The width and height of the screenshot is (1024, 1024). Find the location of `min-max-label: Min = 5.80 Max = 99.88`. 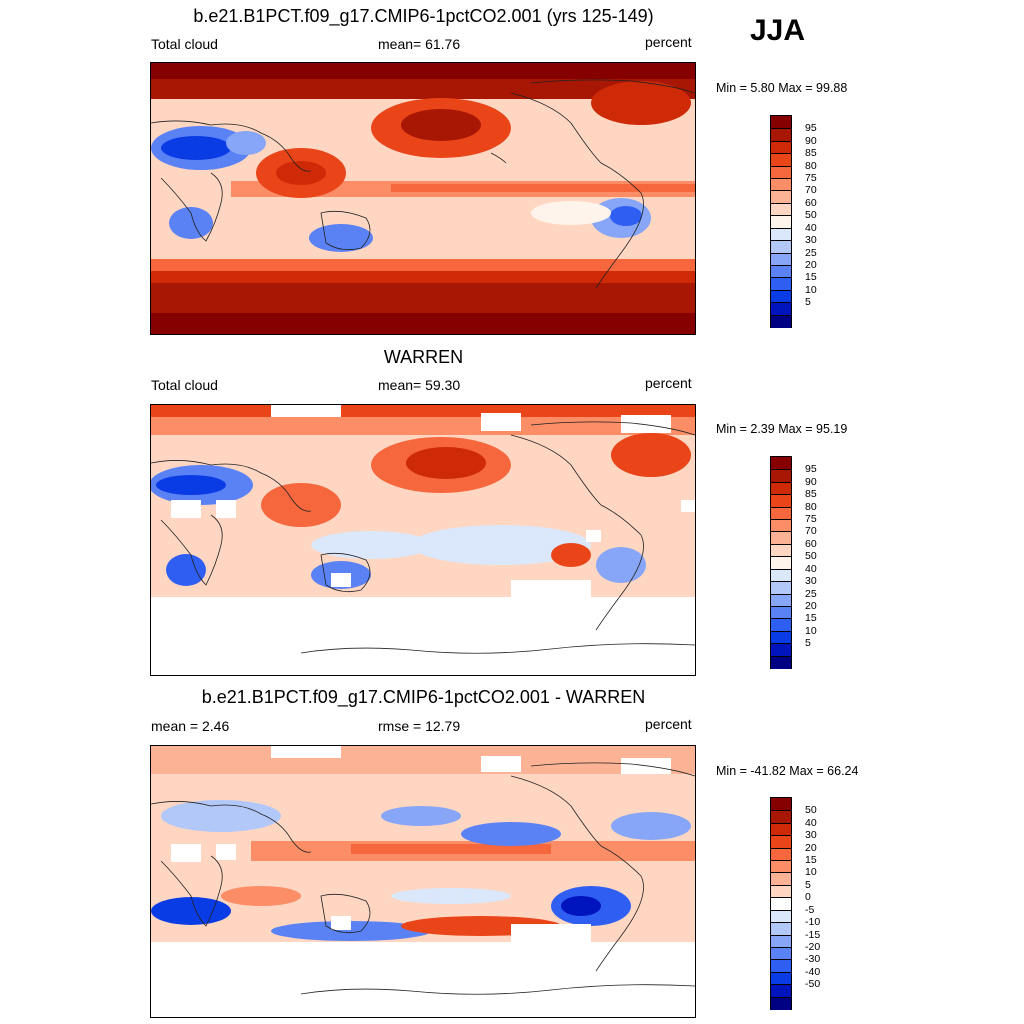

min-max-label: Min = 5.80 Max = 99.88 is located at coordinates (782, 88).